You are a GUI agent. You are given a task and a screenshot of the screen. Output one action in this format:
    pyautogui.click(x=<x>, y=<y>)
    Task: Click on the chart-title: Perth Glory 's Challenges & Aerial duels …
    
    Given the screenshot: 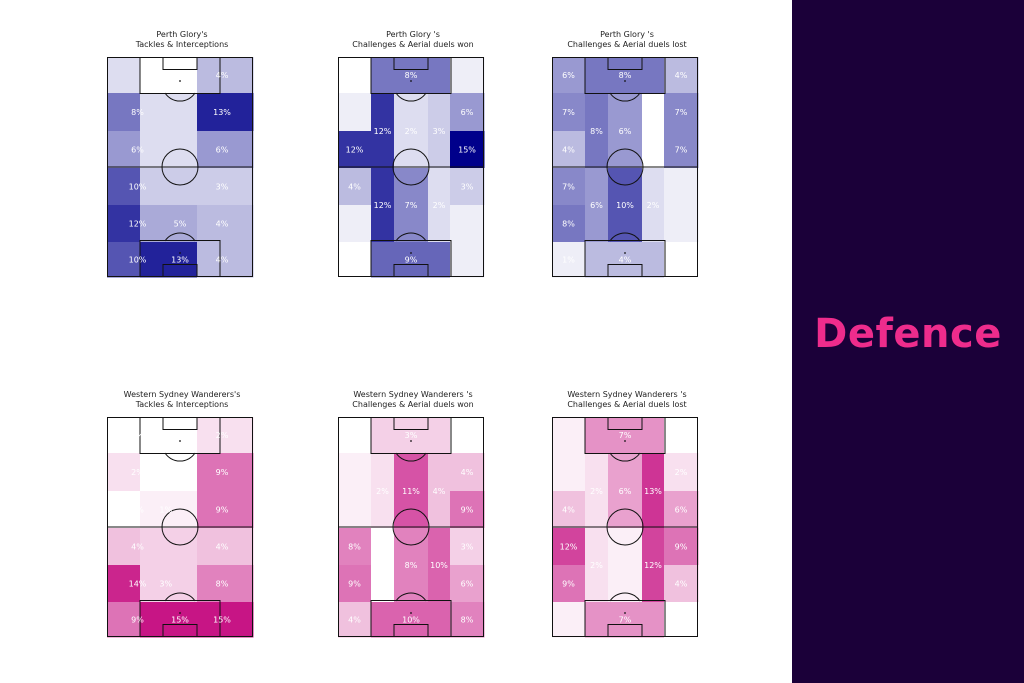 What is the action you would take?
    pyautogui.click(x=627, y=40)
    